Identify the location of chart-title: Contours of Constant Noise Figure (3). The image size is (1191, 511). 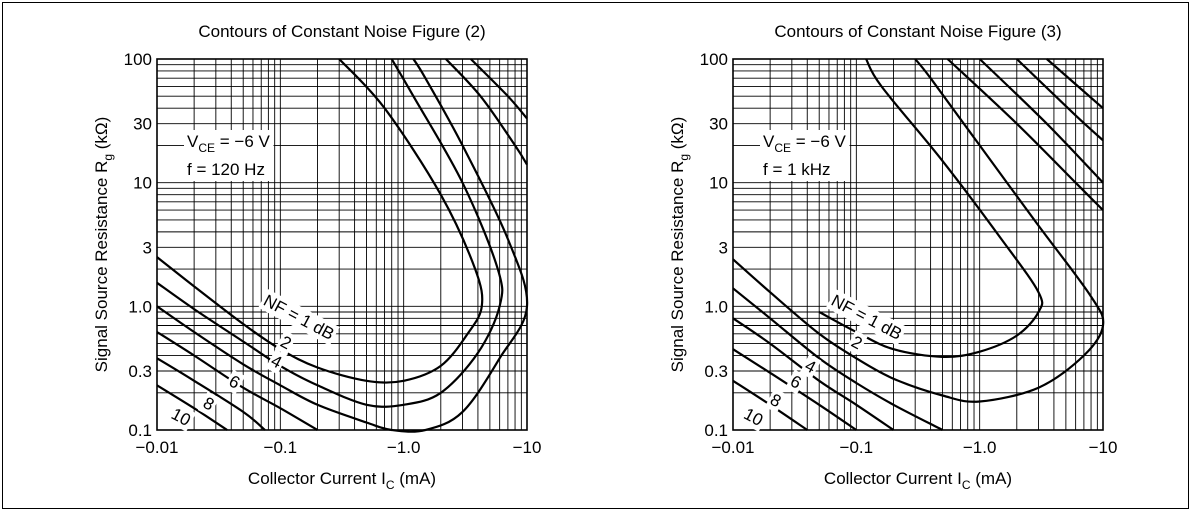
(917, 31).